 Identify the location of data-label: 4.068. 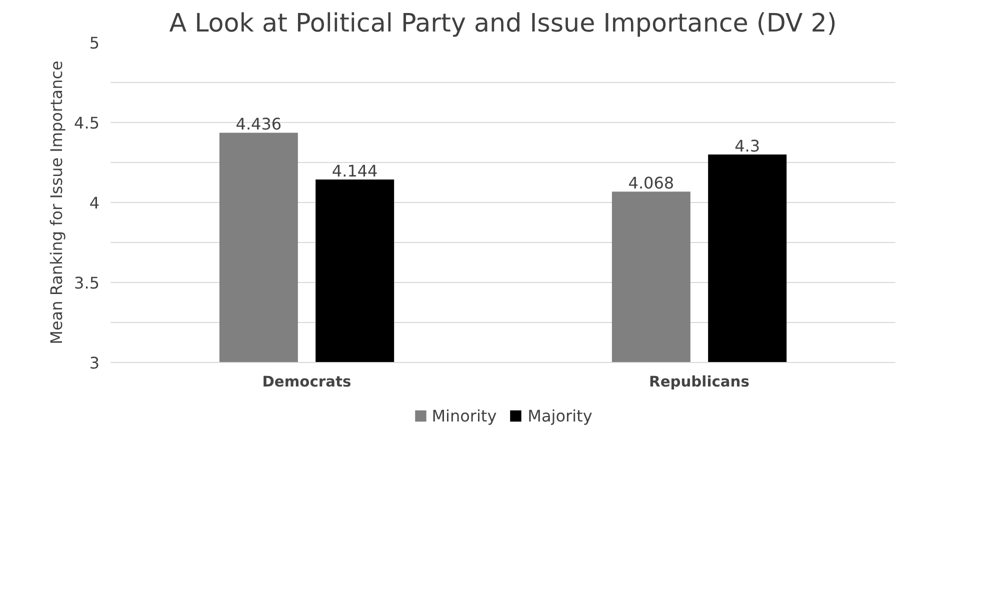
(651, 183).